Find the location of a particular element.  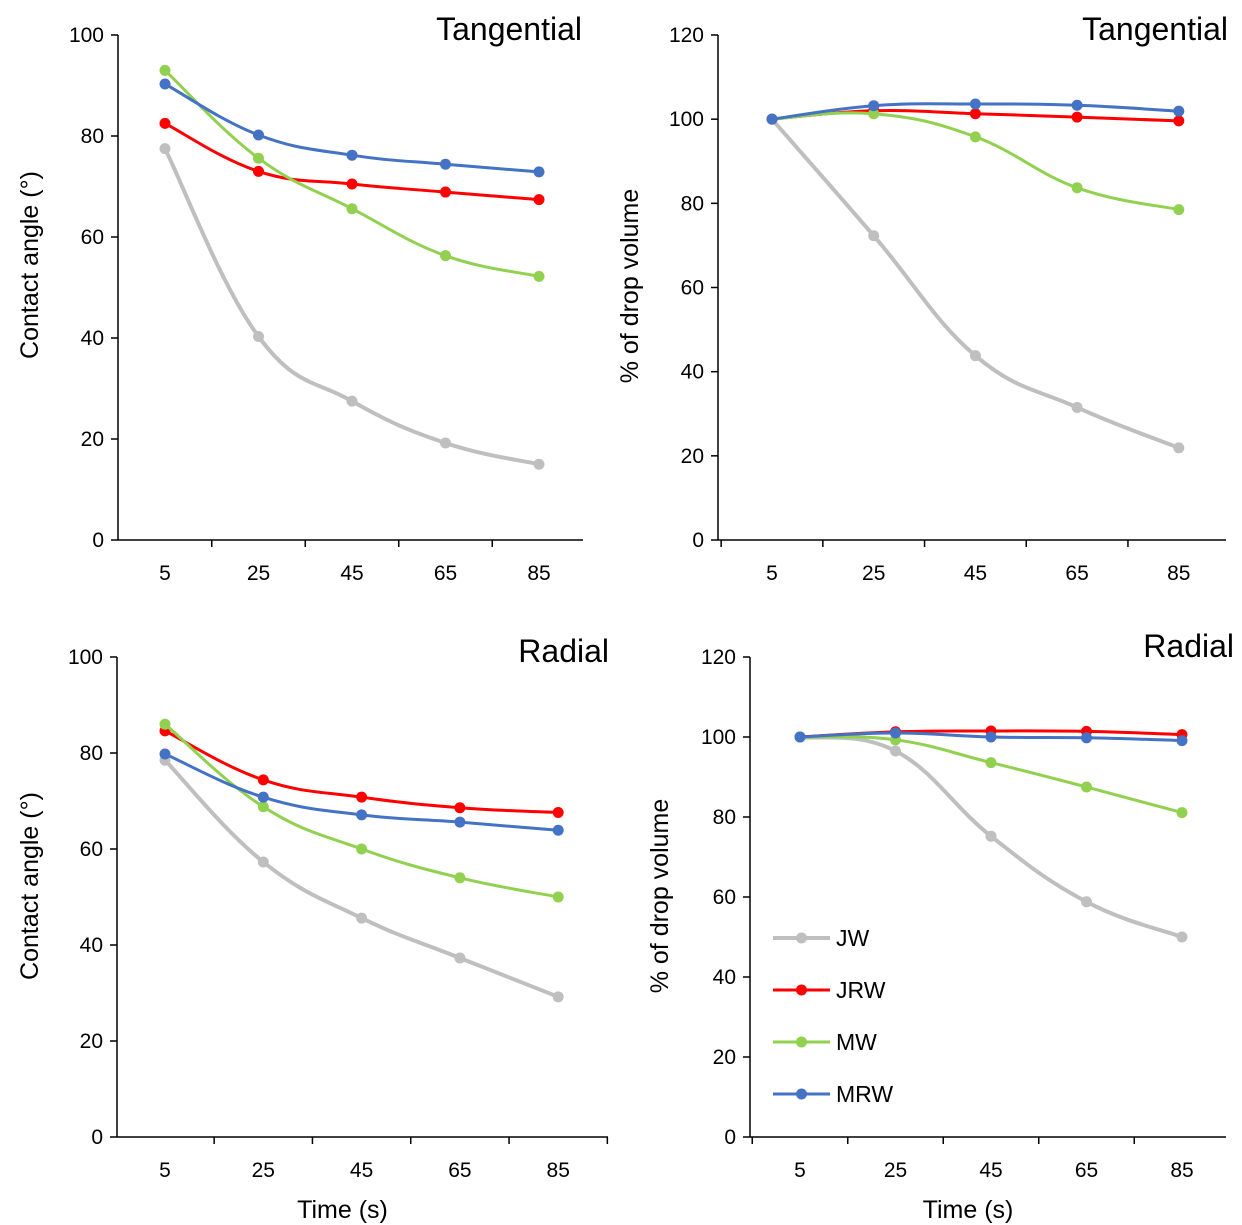

series-line-mw is located at coordinates (352, 173).